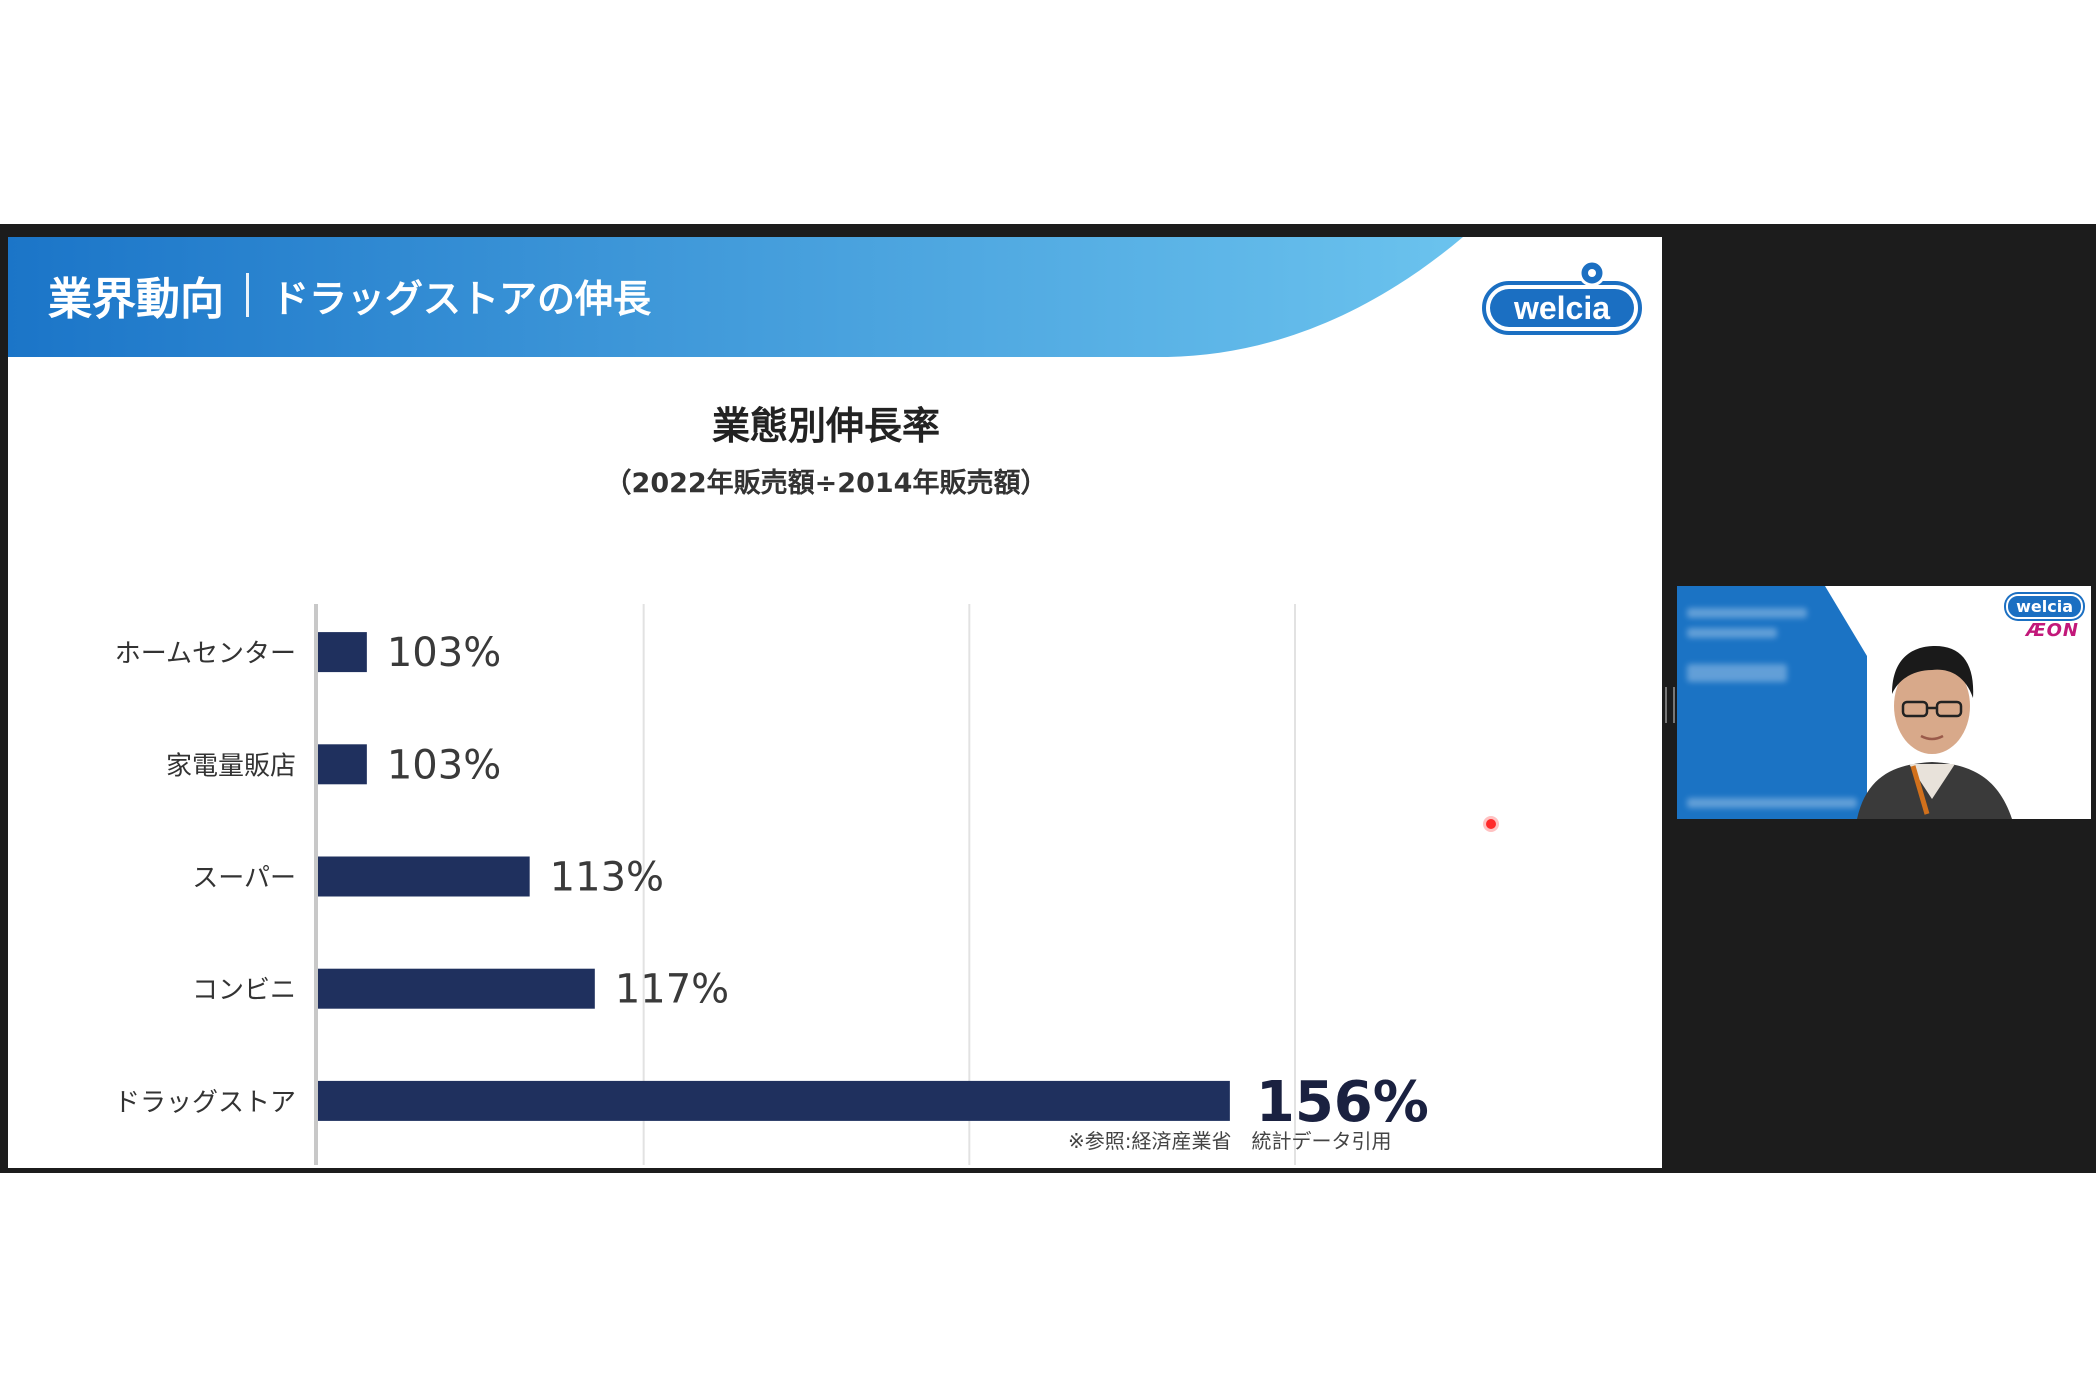 The width and height of the screenshot is (2096, 1397). I want to click on chart-title: 業態別伸長率, so click(826, 426).